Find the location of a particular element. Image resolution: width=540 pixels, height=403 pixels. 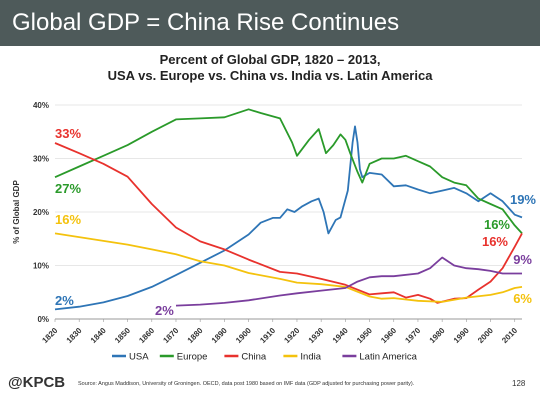

x-tick-label: 1910 is located at coordinates (267, 335).